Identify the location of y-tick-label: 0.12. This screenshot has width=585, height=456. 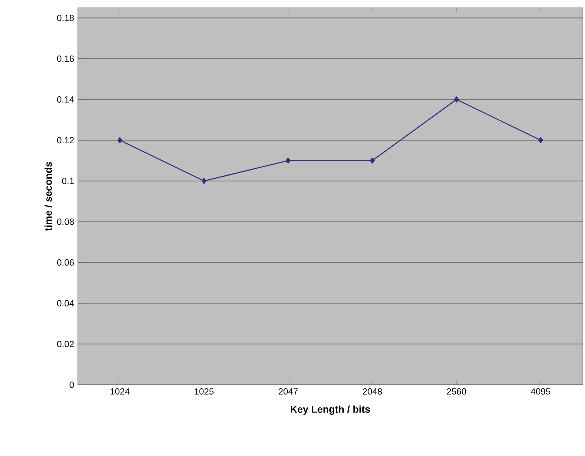
(65, 140).